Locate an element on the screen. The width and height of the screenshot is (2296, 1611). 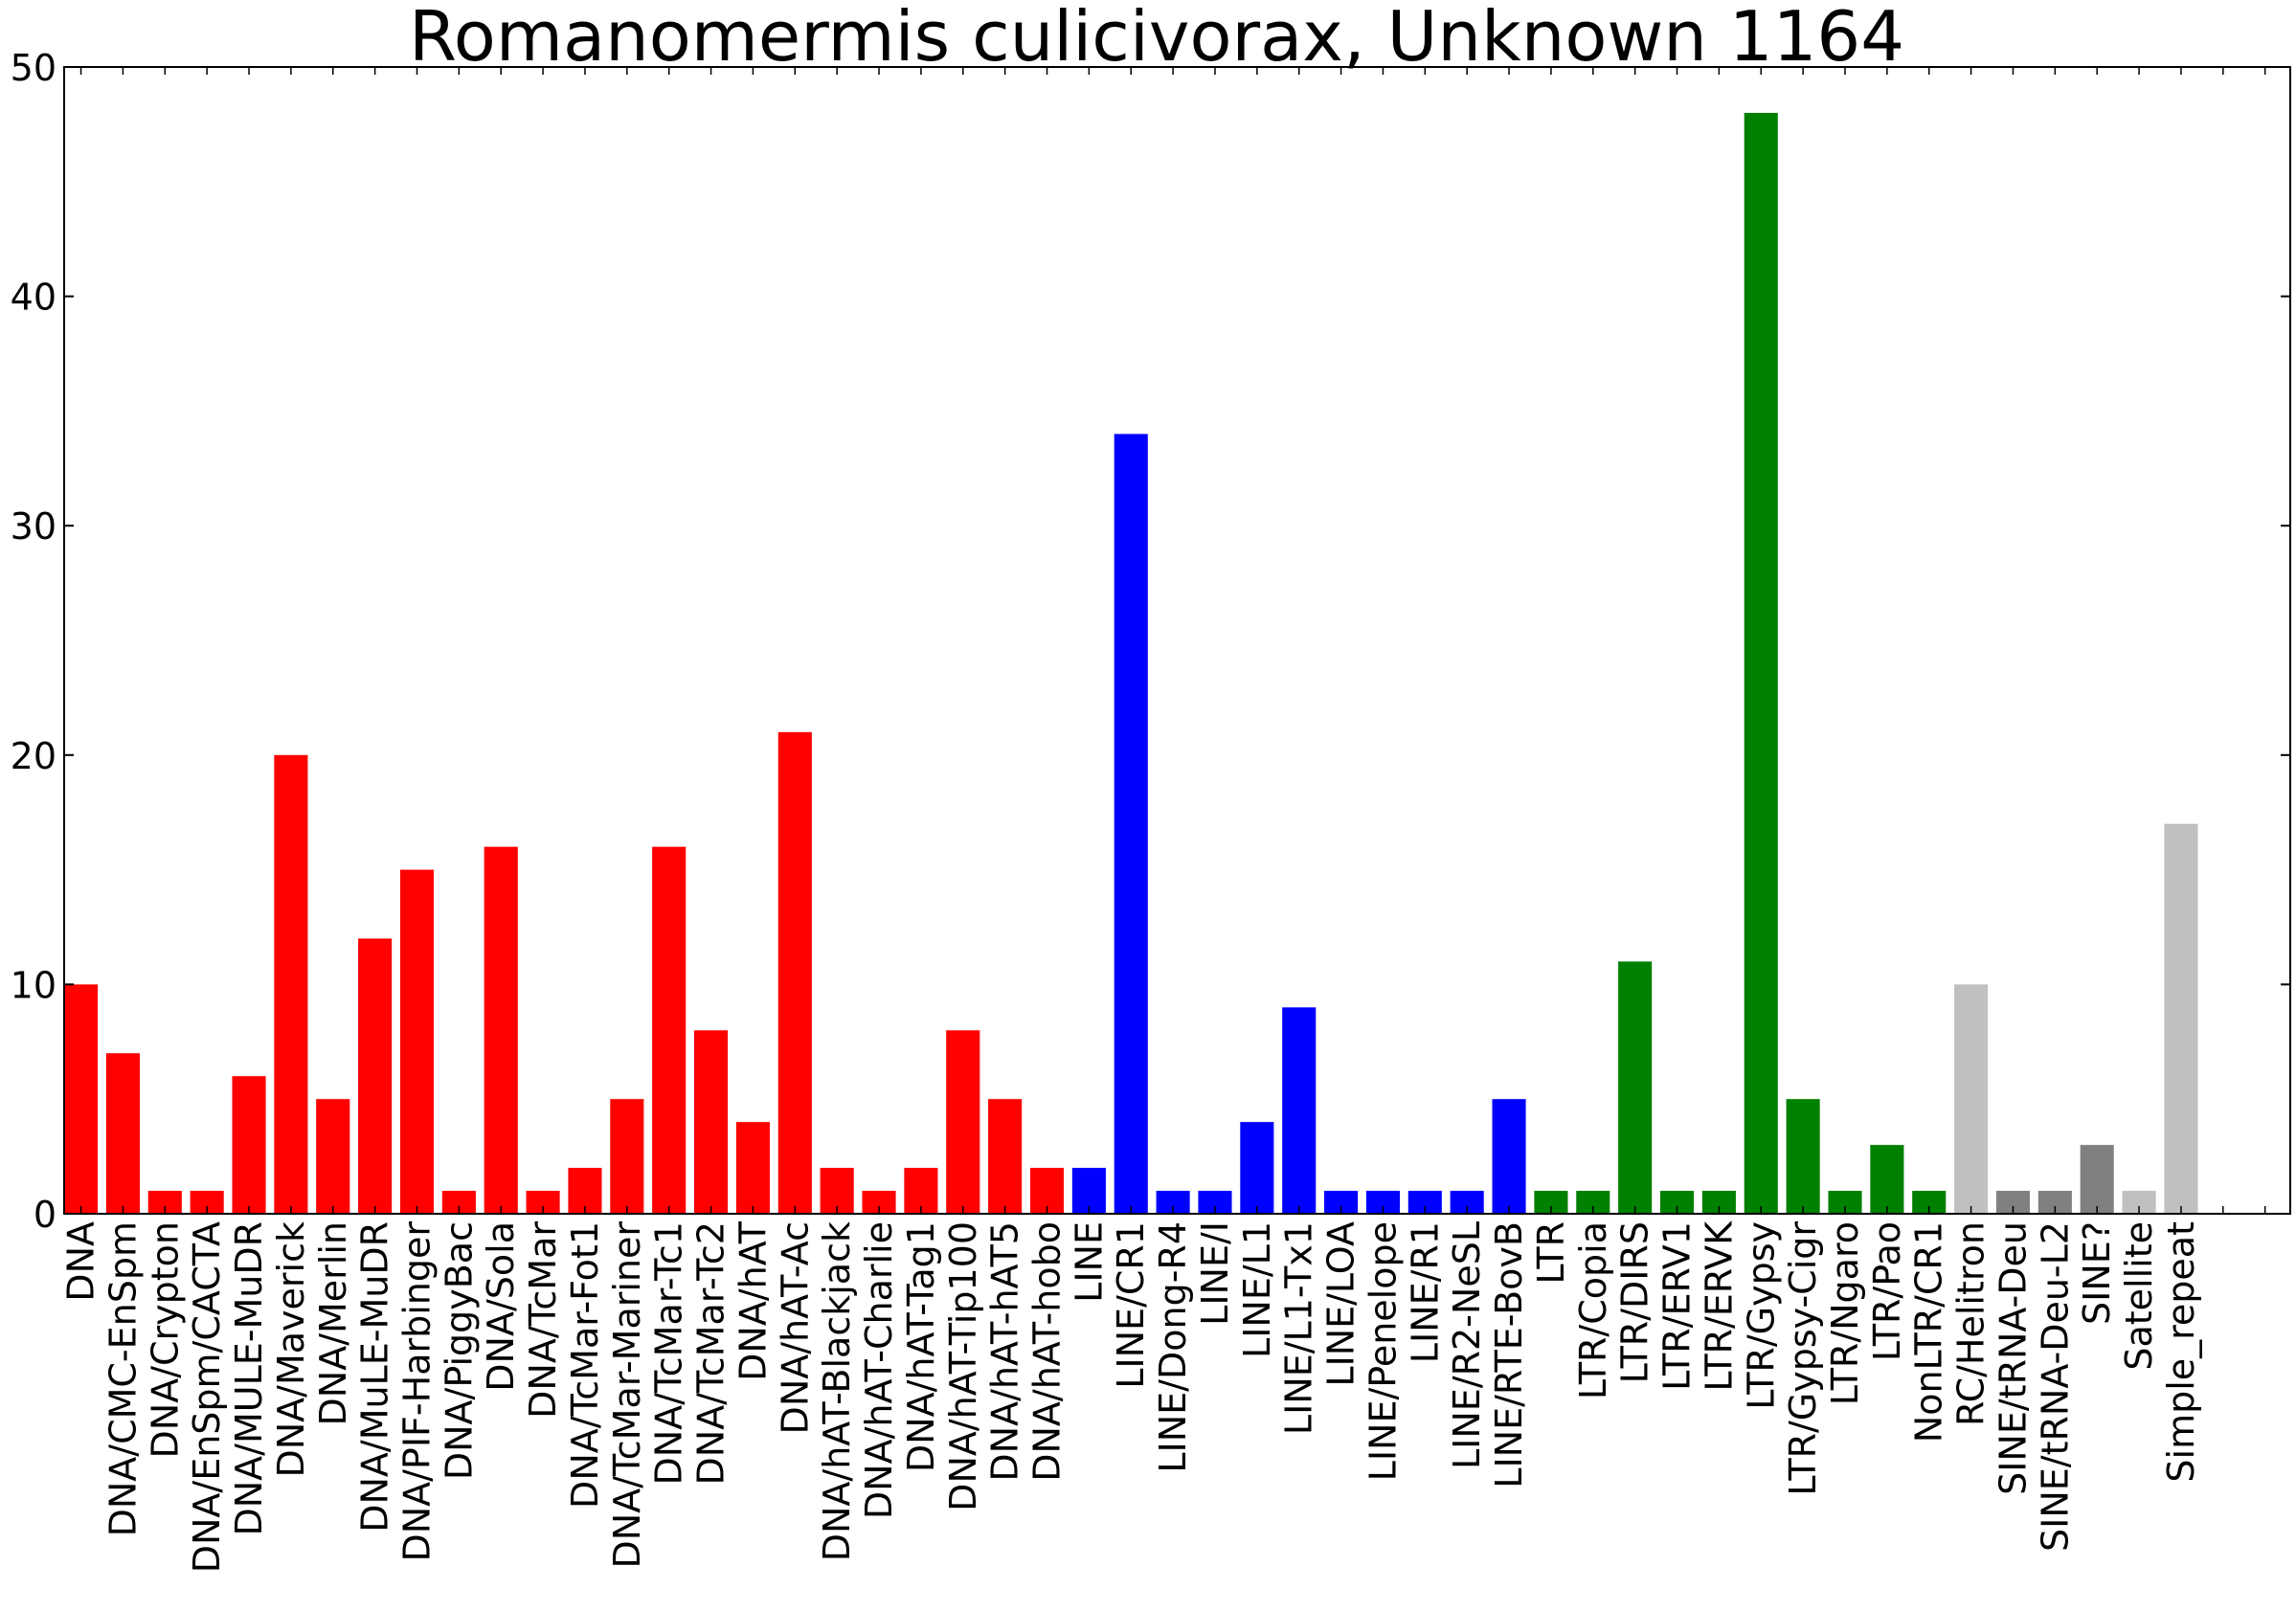
x-tick-label: DNA/hAT-hobo is located at coordinates (1047, 1351).